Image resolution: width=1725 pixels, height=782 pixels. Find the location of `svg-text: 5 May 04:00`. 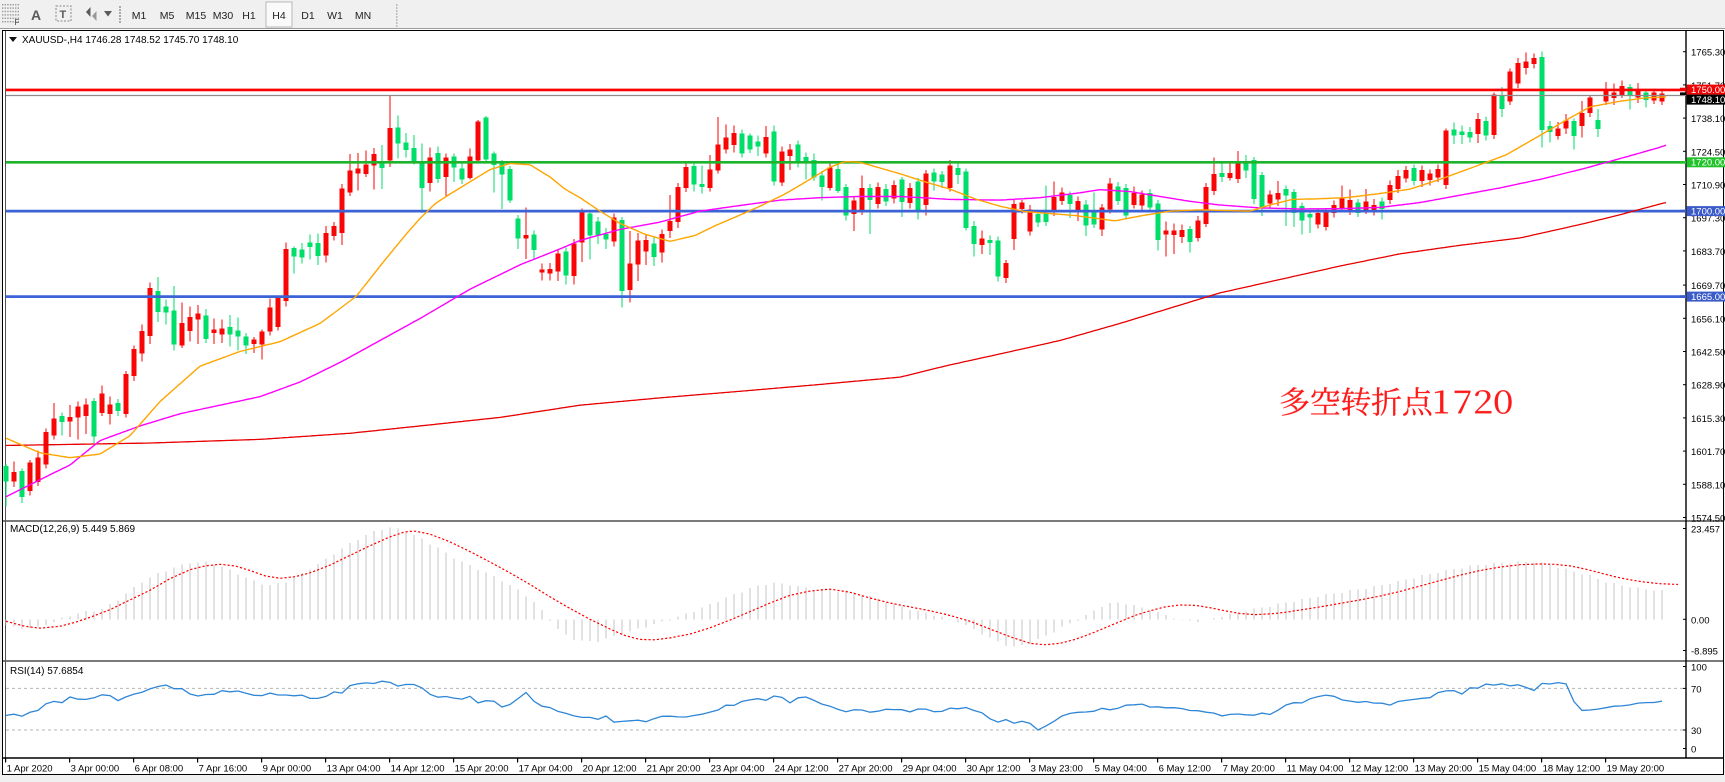

svg-text: 5 May 04:00 is located at coordinates (1121, 769).